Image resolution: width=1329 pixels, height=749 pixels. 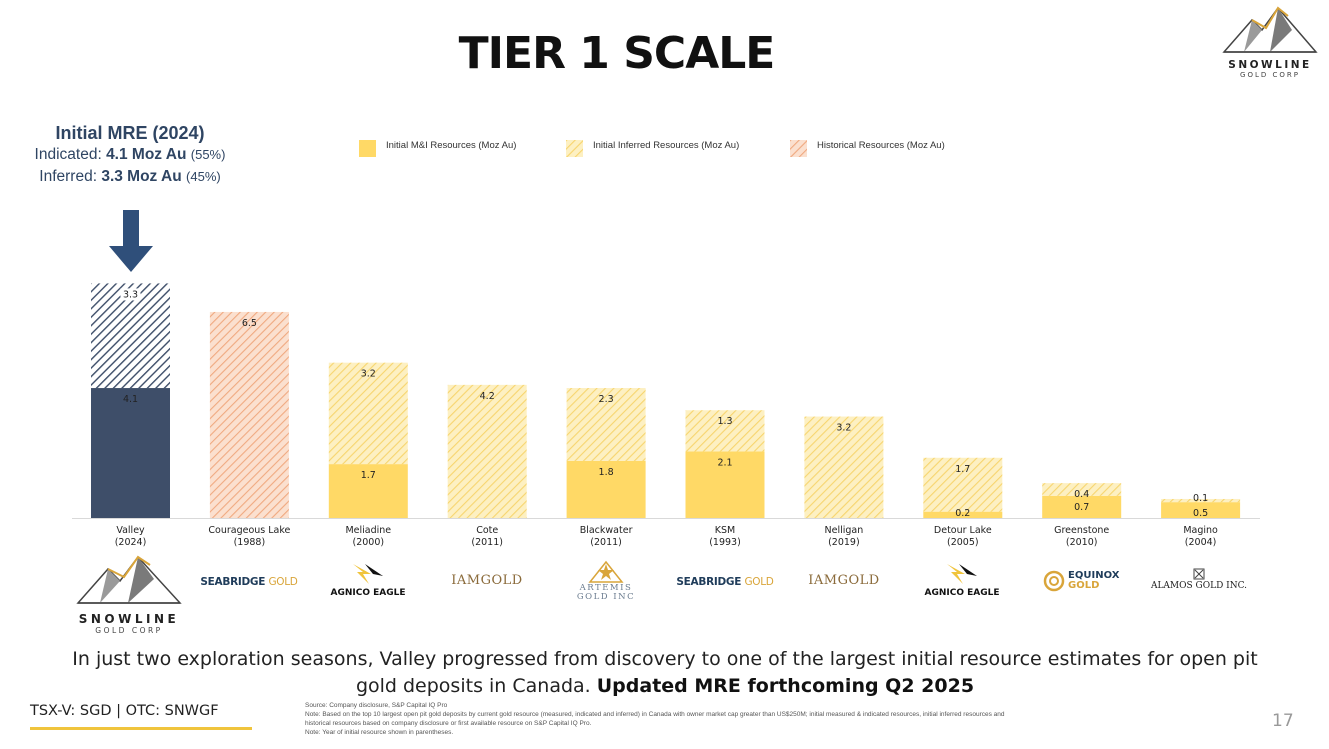 I want to click on bar-label-mi-2: 1.7, so click(x=368, y=475).